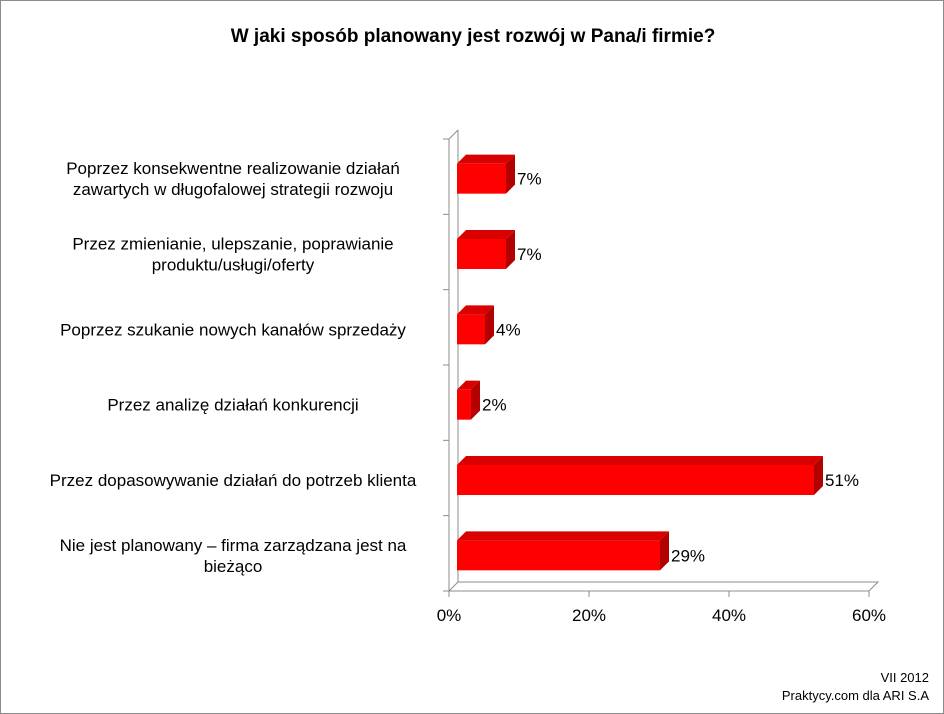 The width and height of the screenshot is (944, 714). Describe the element at coordinates (661, 615) in the screenshot. I see `x-tick-labels: 0% 20% 40% 60%` at that location.